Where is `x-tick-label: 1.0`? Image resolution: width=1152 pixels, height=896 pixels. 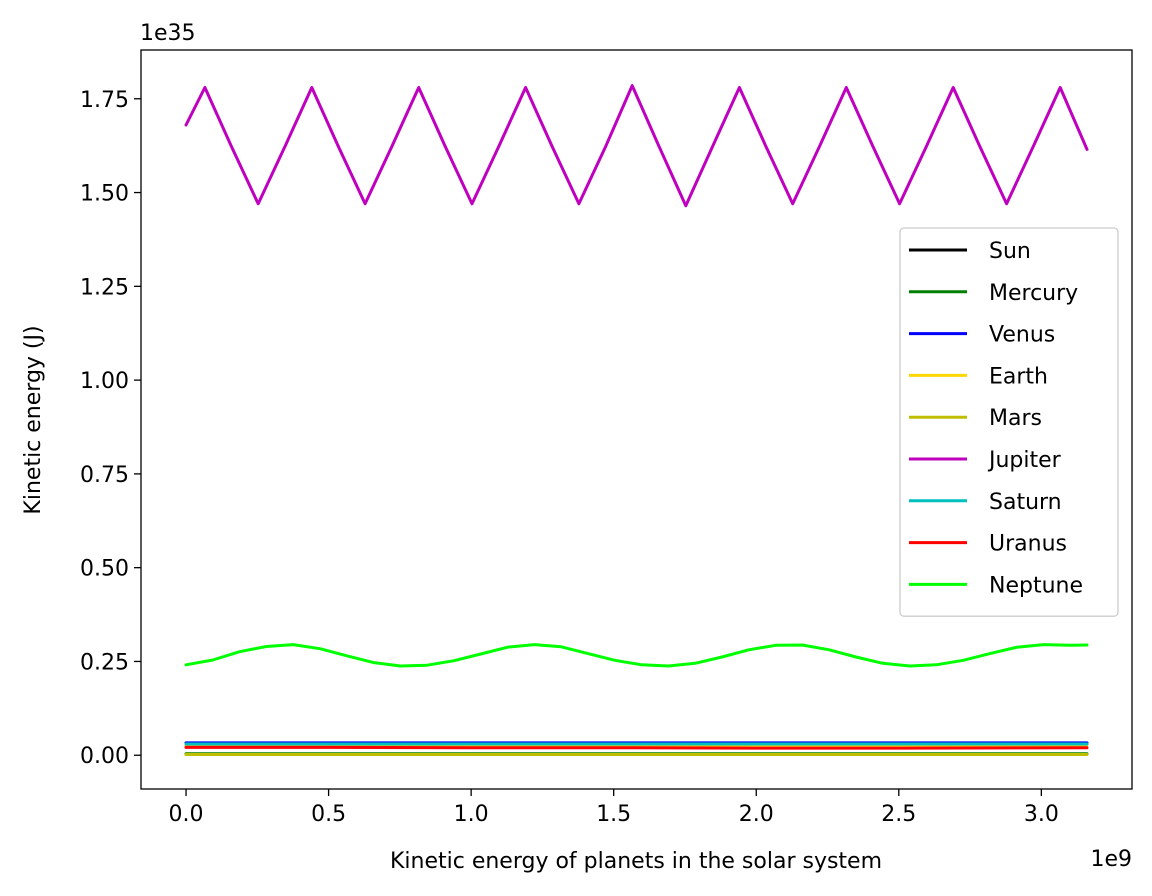 x-tick-label: 1.0 is located at coordinates (471, 814).